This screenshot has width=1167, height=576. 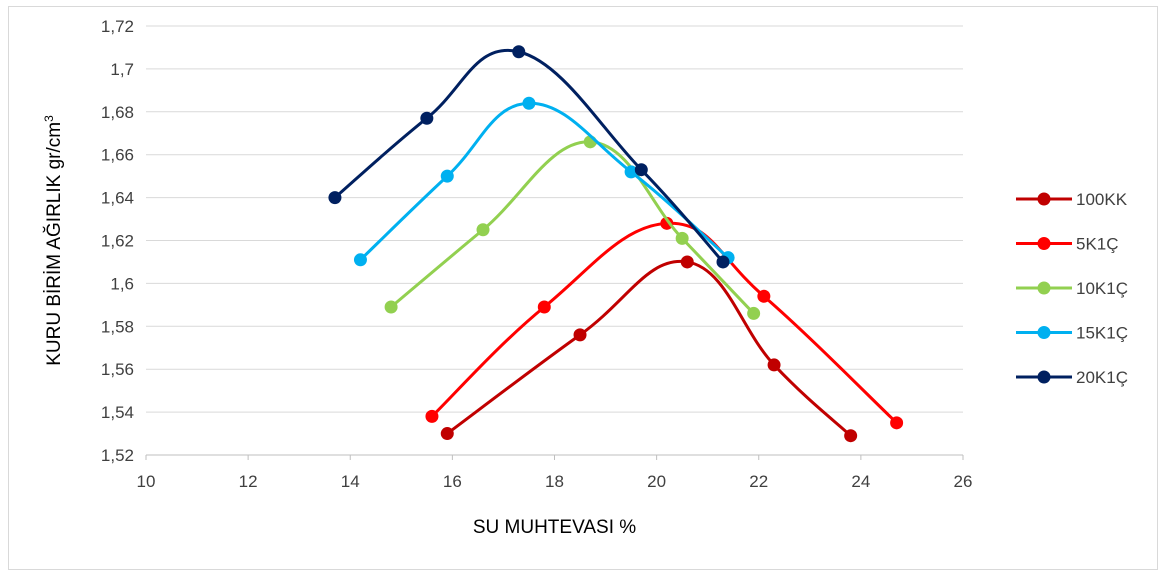 What do you see at coordinates (117, 155) in the screenshot?
I see `y-tick-label: 1,66` at bounding box center [117, 155].